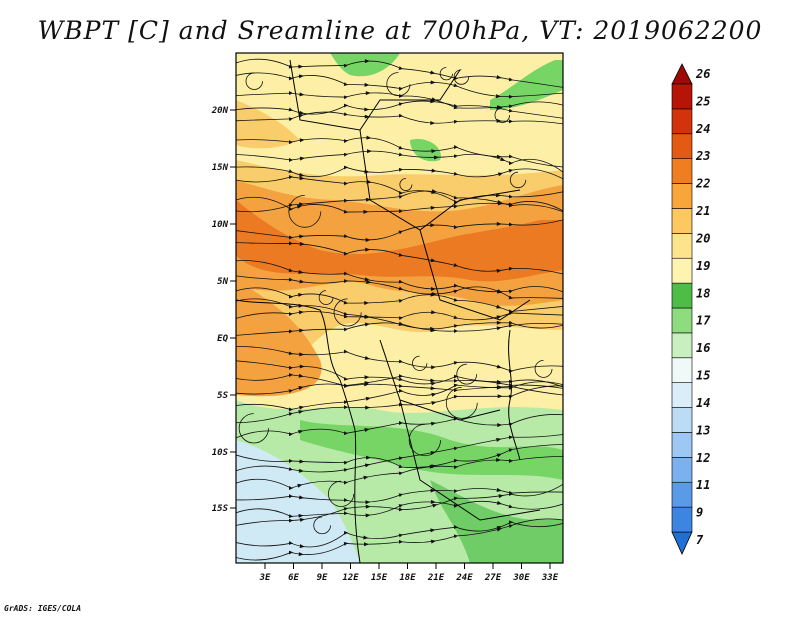 This screenshot has width=800, height=618. I want to click on colorbar-label-21: 21, so click(702, 211).